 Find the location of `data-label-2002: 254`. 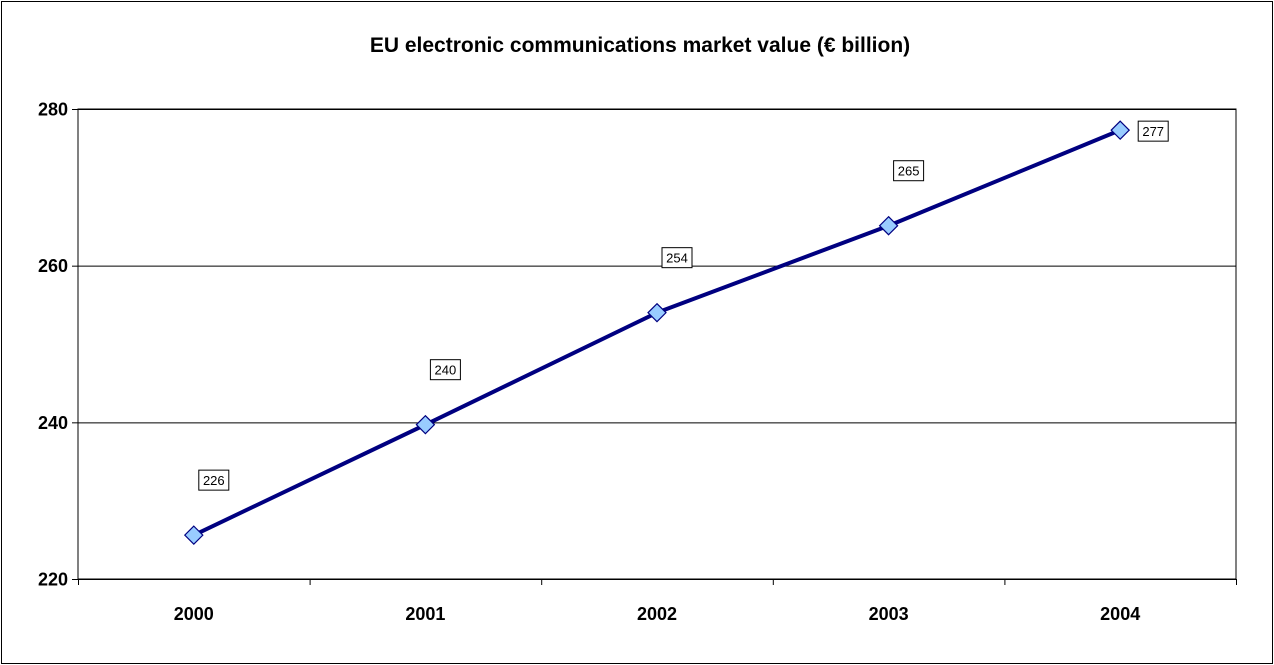

data-label-2002: 254 is located at coordinates (677, 258).